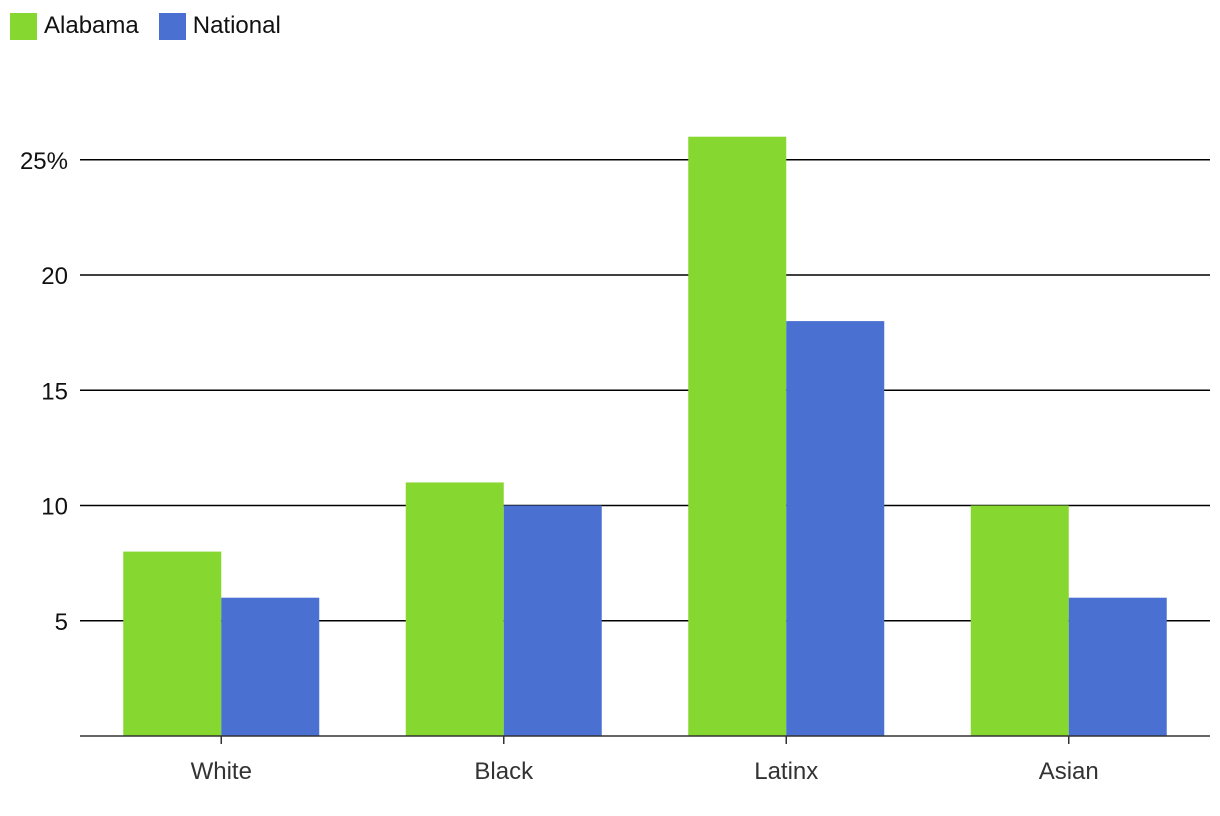 This screenshot has height=816, width=1220. I want to click on y-tick-label-20: 20, so click(54, 276).